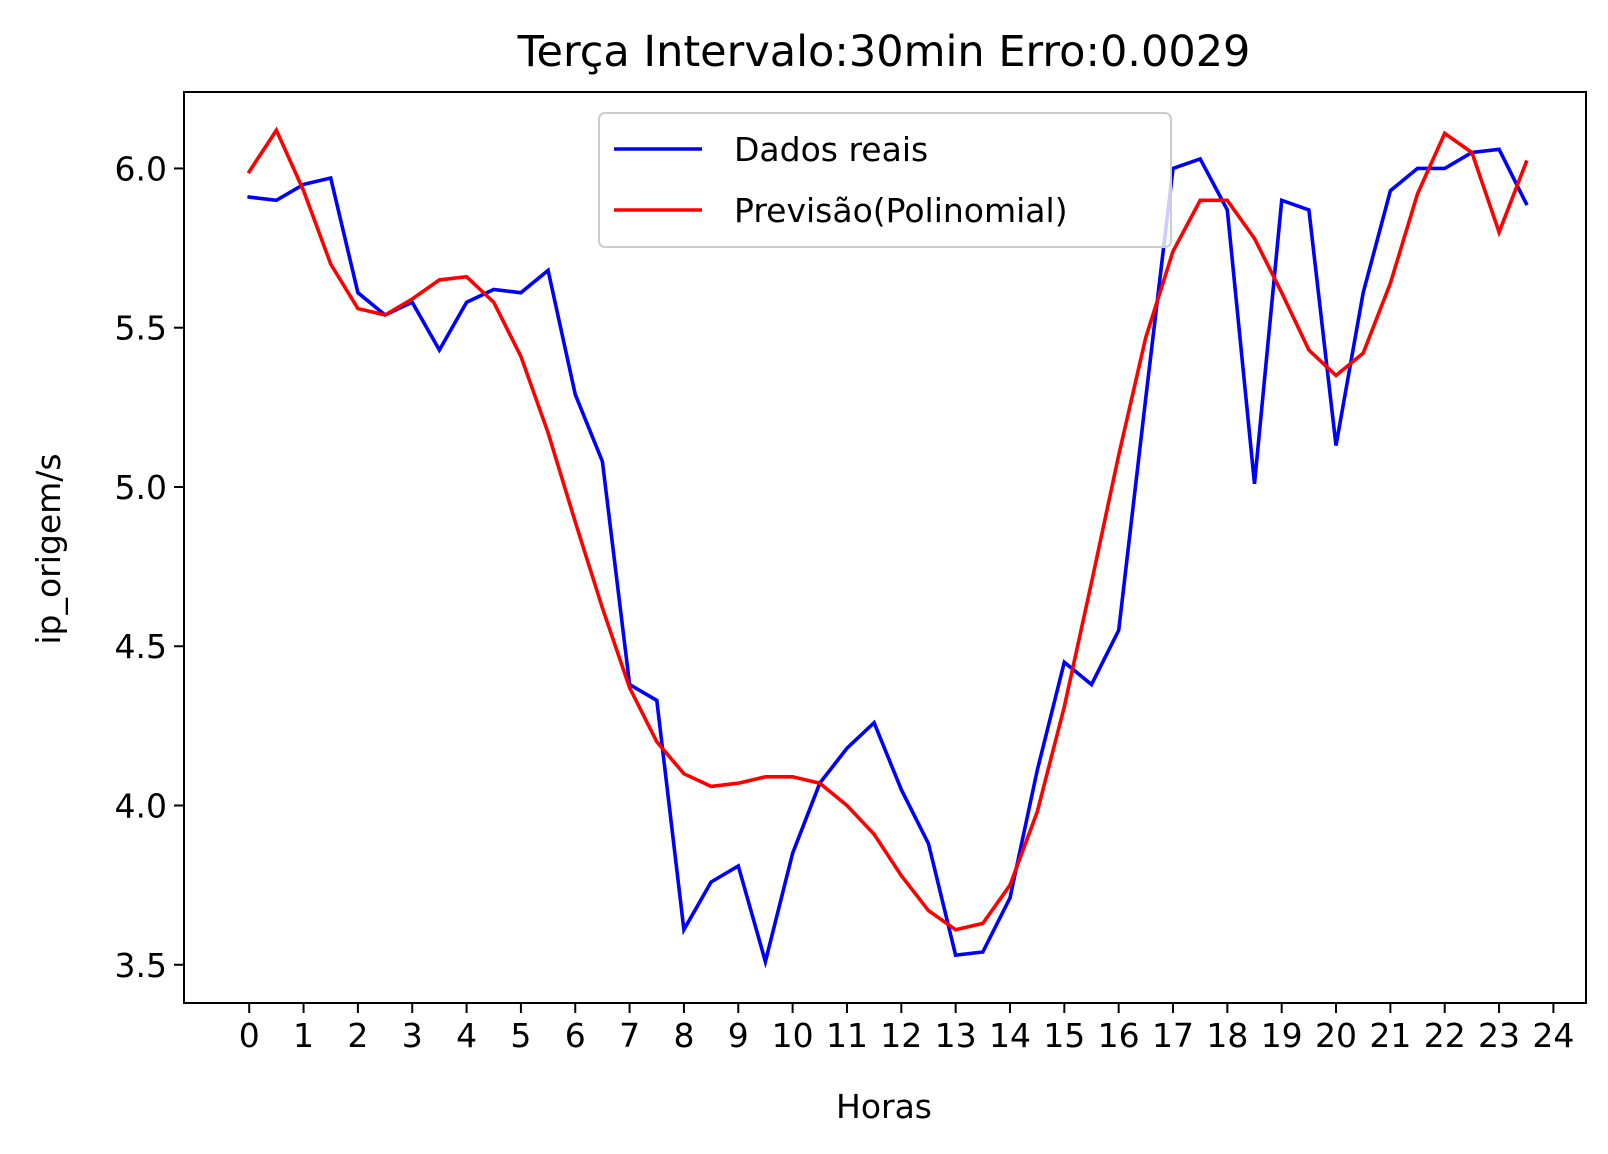  I want to click on x-tick-label: 21, so click(1390, 1035).